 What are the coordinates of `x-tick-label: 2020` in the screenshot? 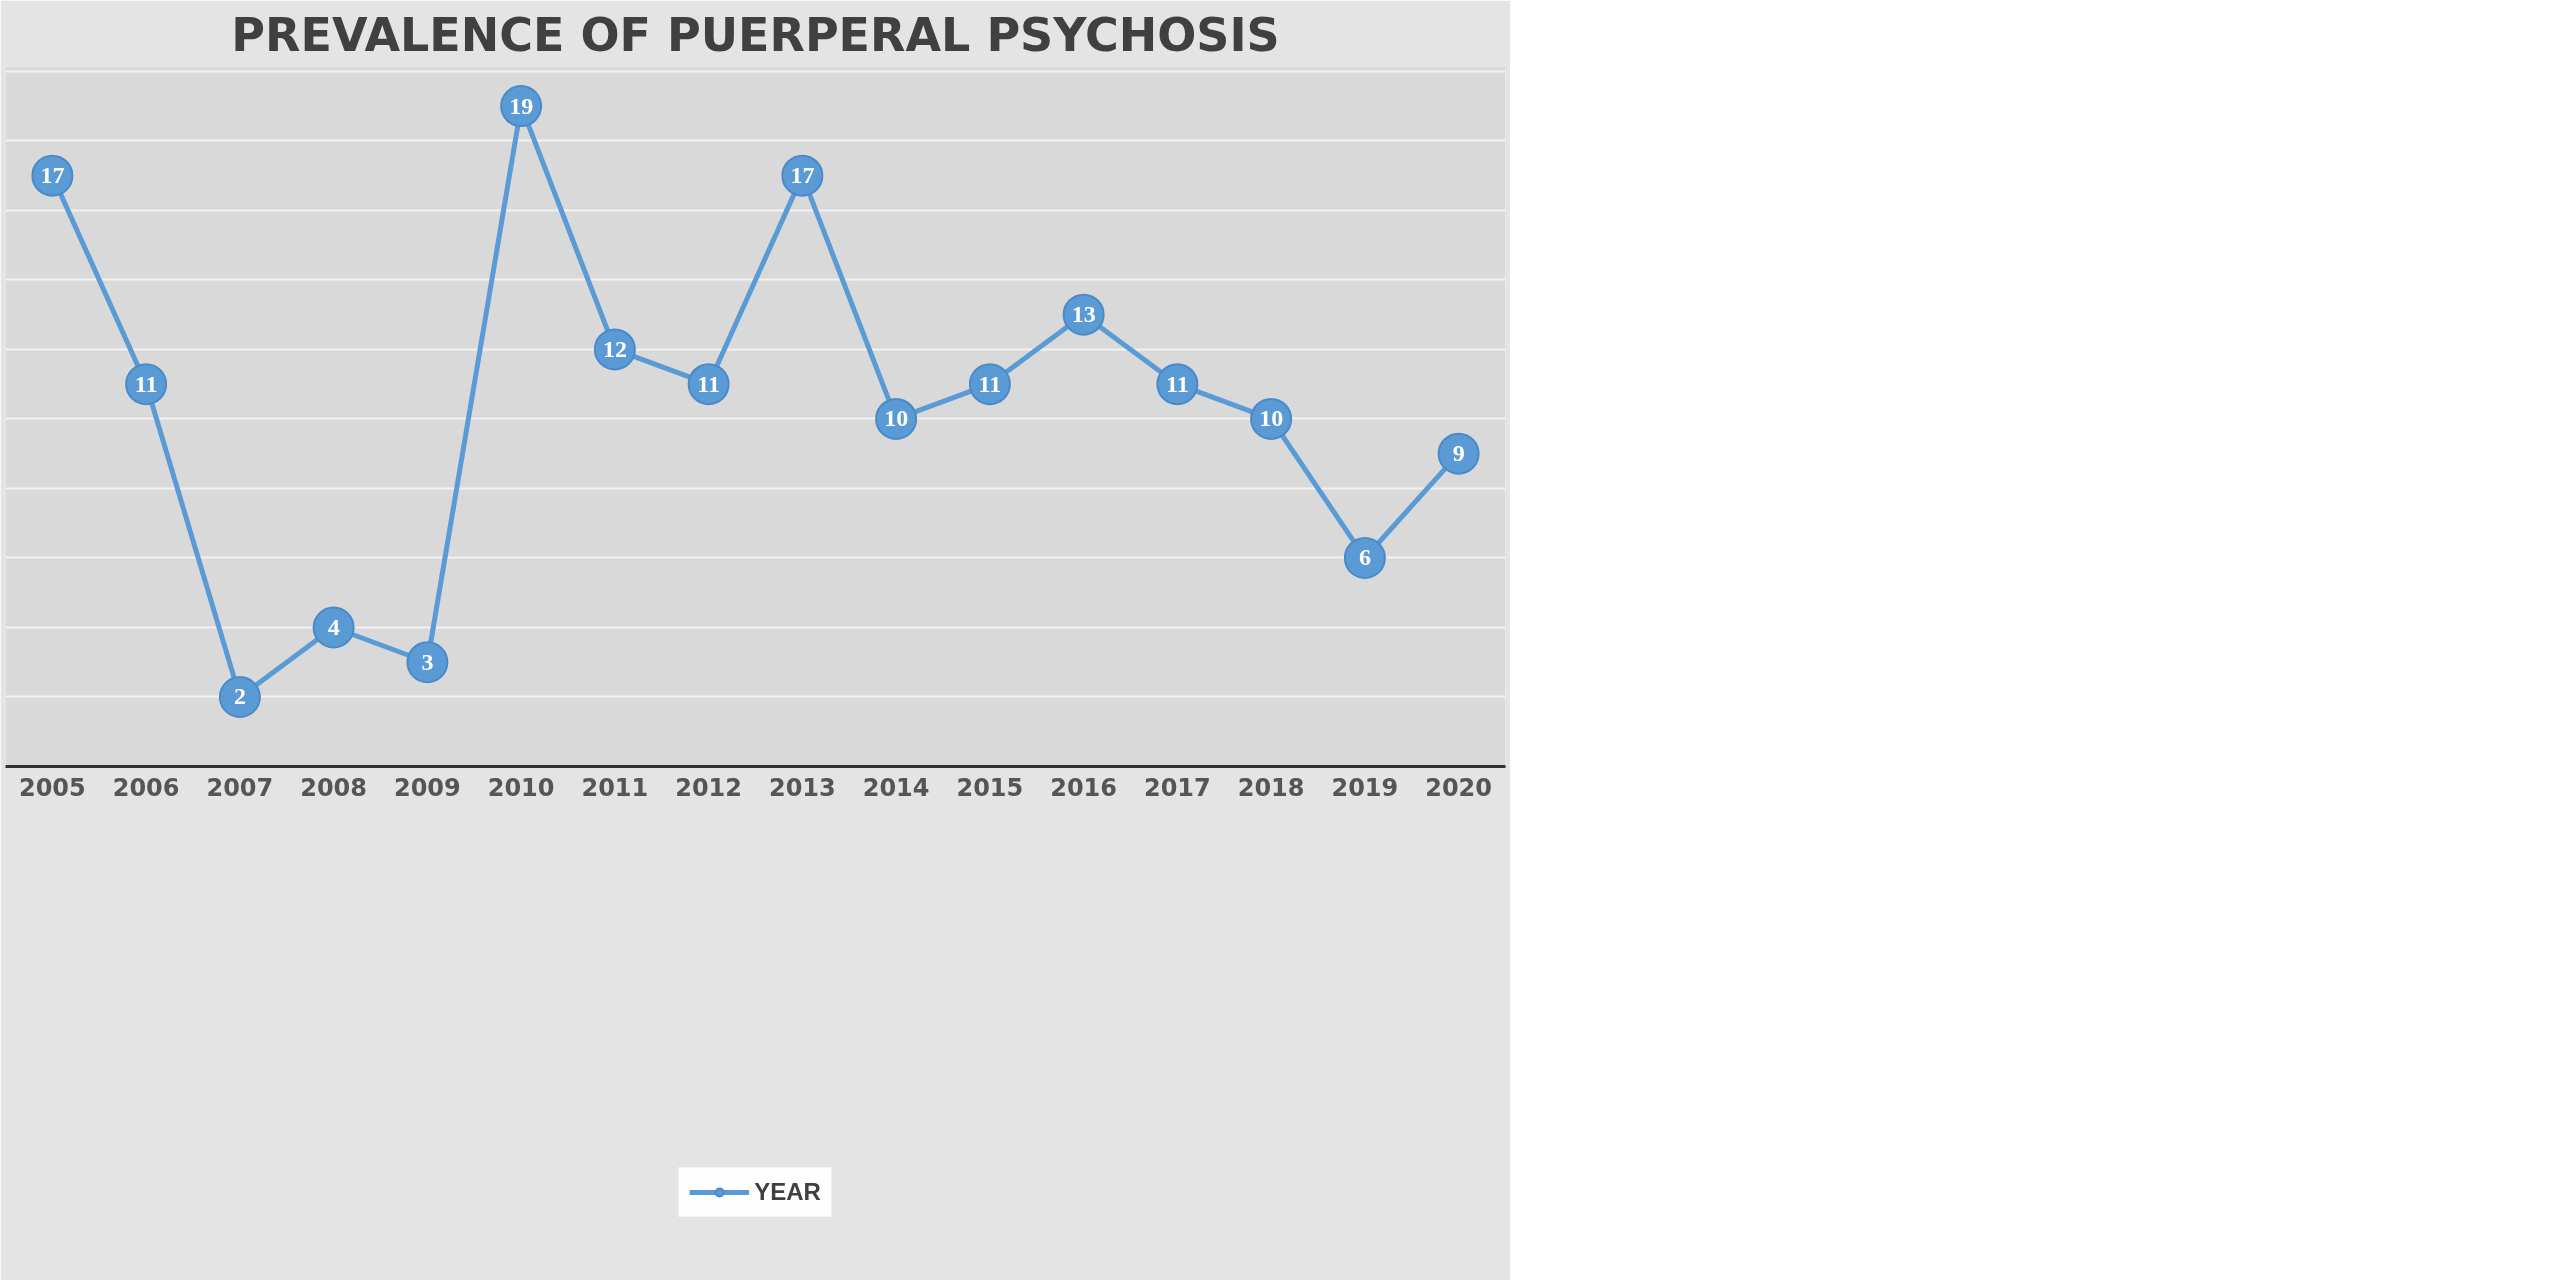 It's located at (1459, 787).